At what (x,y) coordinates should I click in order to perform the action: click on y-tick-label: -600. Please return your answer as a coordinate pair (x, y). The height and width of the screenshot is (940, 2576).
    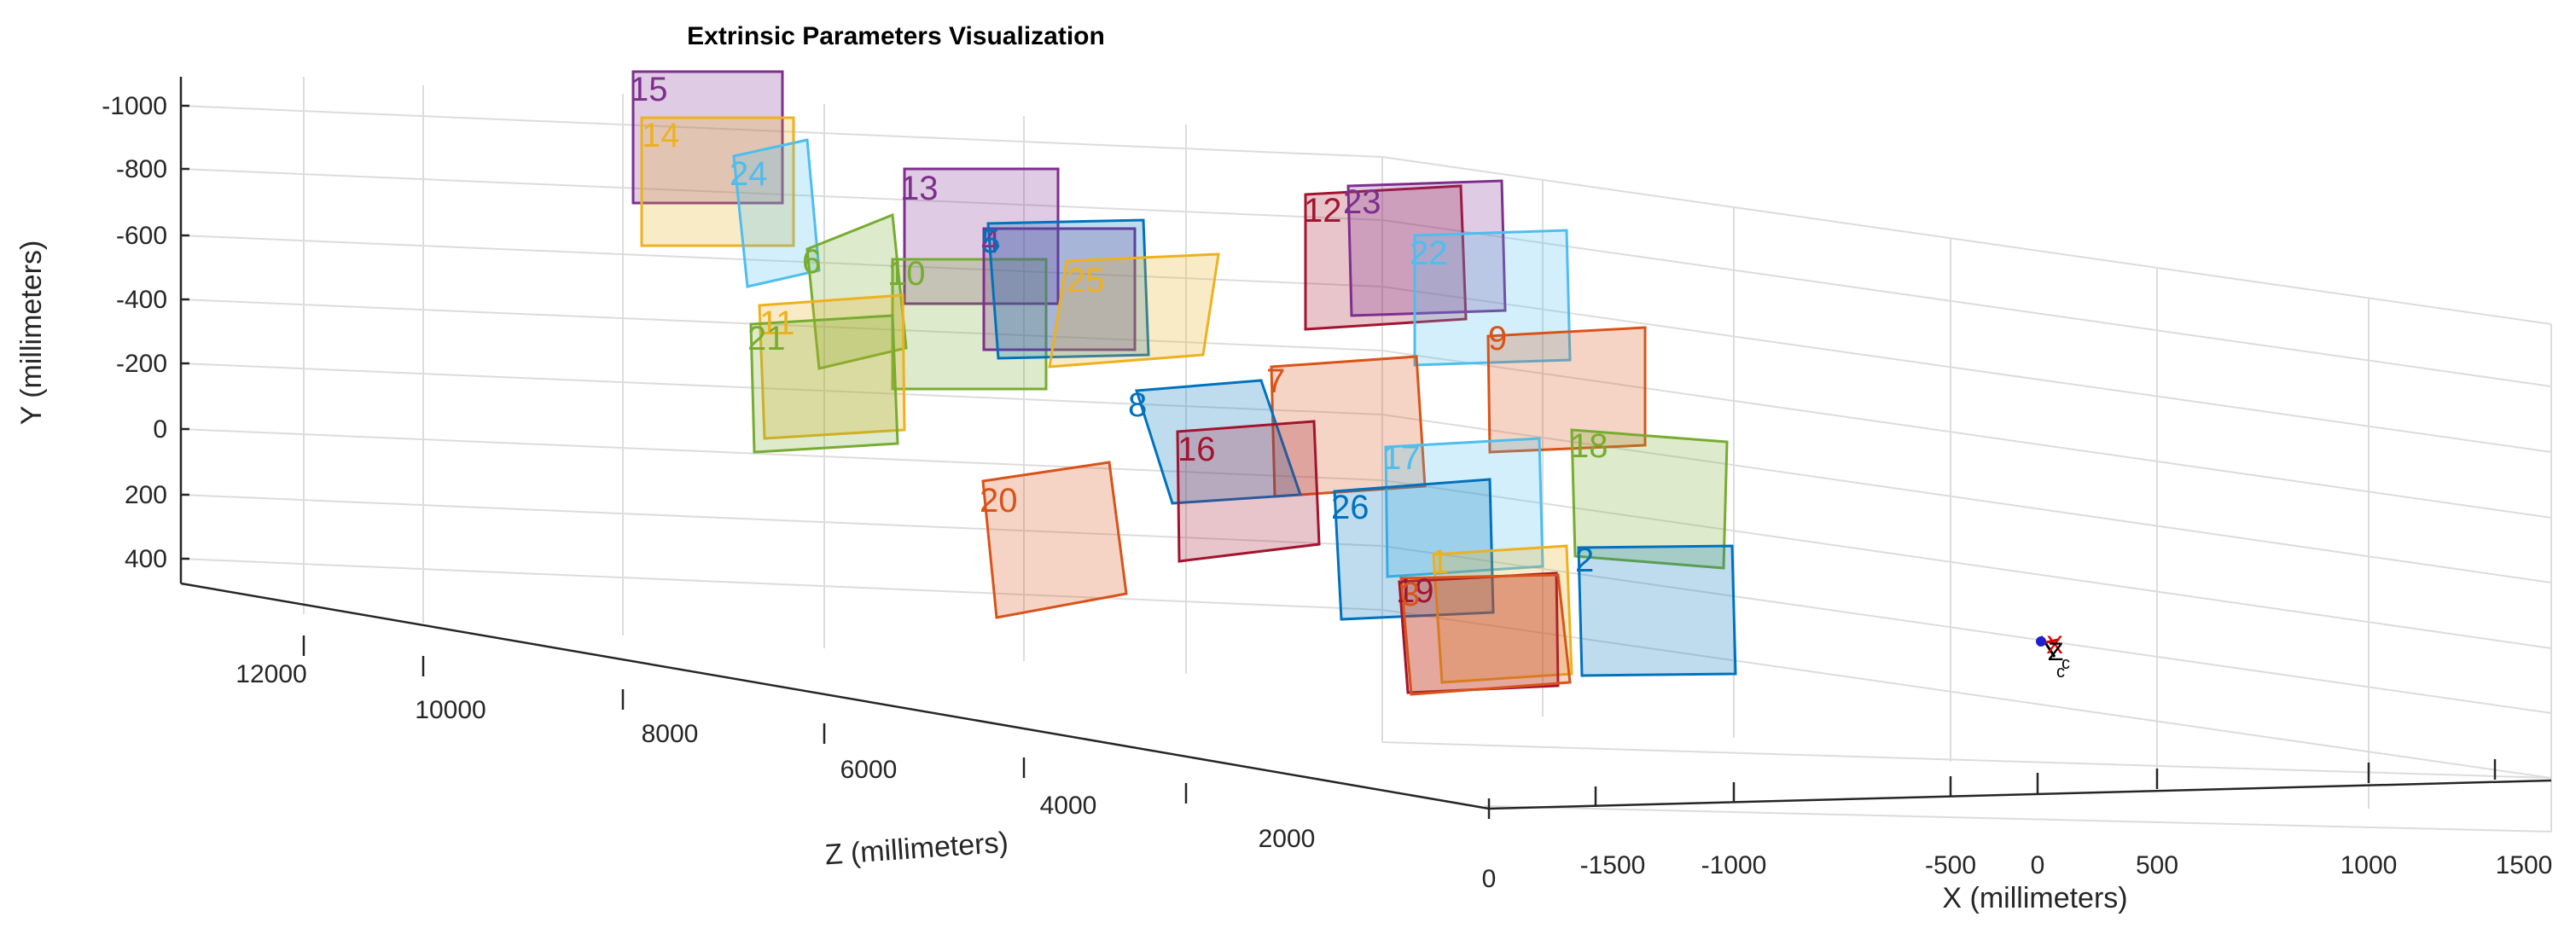
    Looking at the image, I should click on (141, 236).